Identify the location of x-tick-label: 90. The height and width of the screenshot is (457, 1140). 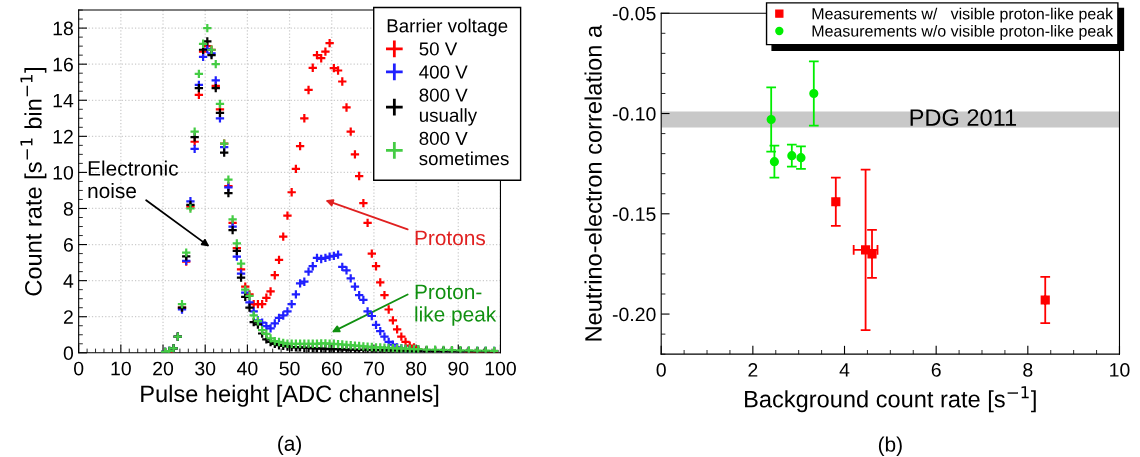
(458, 368).